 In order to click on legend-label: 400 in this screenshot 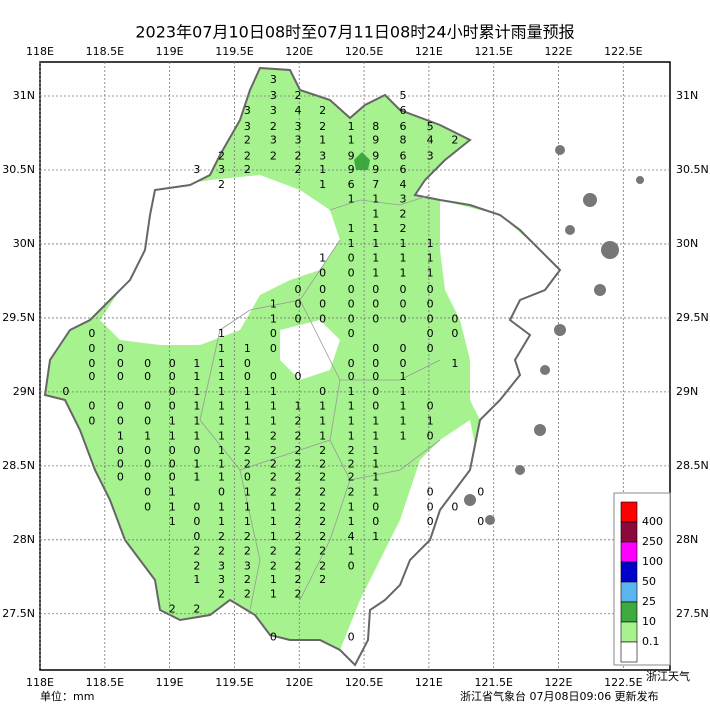, I will do `click(652, 521)`.